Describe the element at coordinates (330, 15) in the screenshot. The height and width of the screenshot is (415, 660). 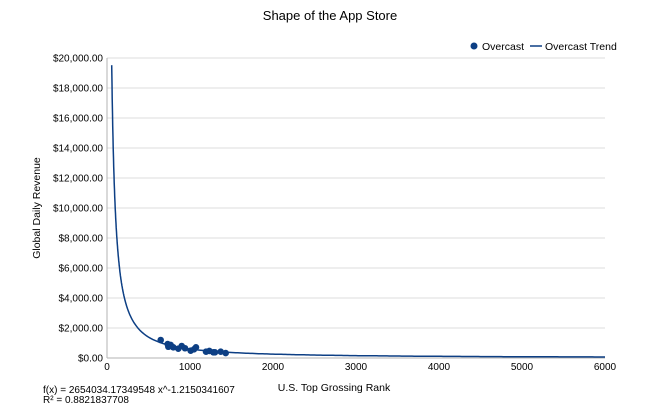
I see `chart-title: Shape of the App Store` at that location.